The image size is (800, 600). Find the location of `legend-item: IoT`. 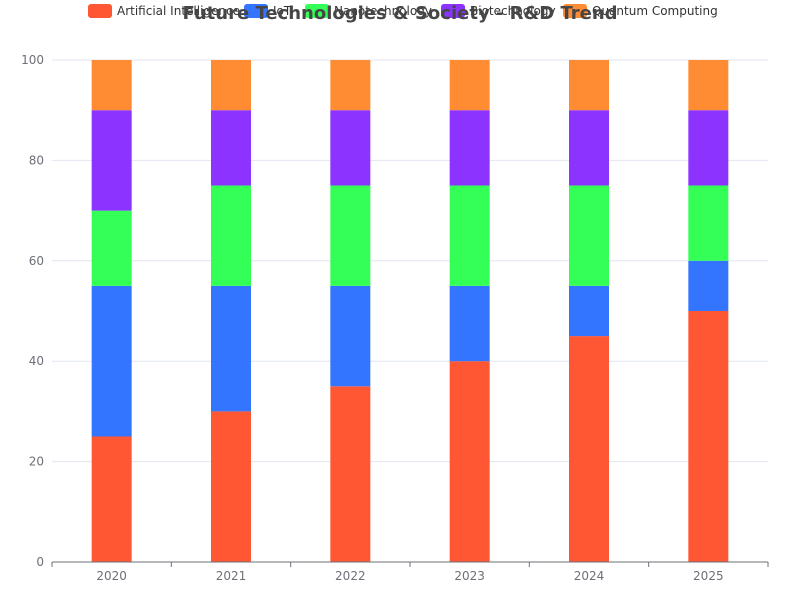

legend-item: IoT is located at coordinates (268, 11).